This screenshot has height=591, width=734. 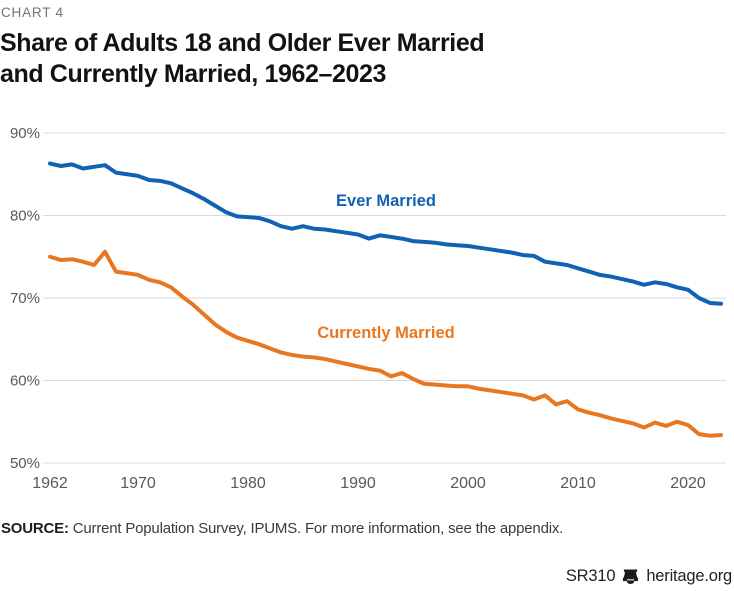 What do you see at coordinates (32, 12) in the screenshot?
I see `chart-number-kicker: CHART 4` at bounding box center [32, 12].